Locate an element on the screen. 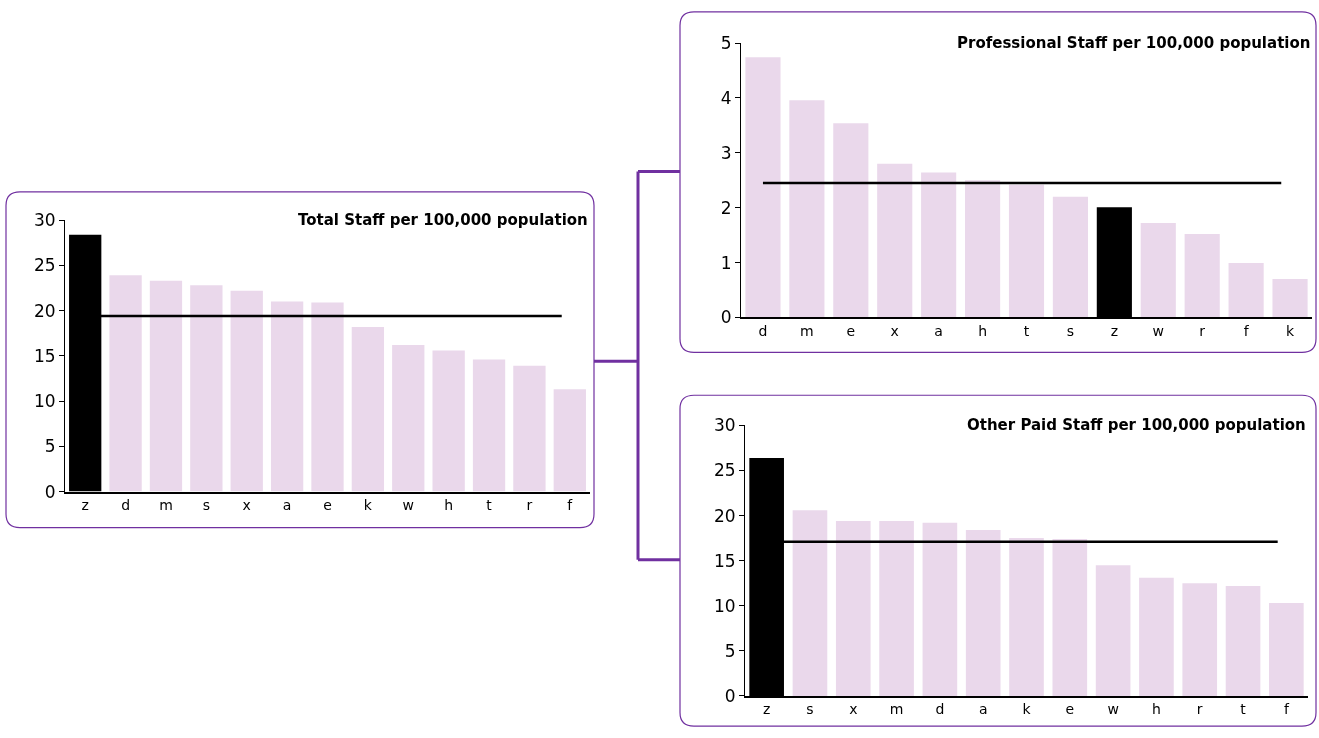 This screenshot has width=1319, height=738. chart-title: Professional Staff per 100,000 population is located at coordinates (1134, 43).